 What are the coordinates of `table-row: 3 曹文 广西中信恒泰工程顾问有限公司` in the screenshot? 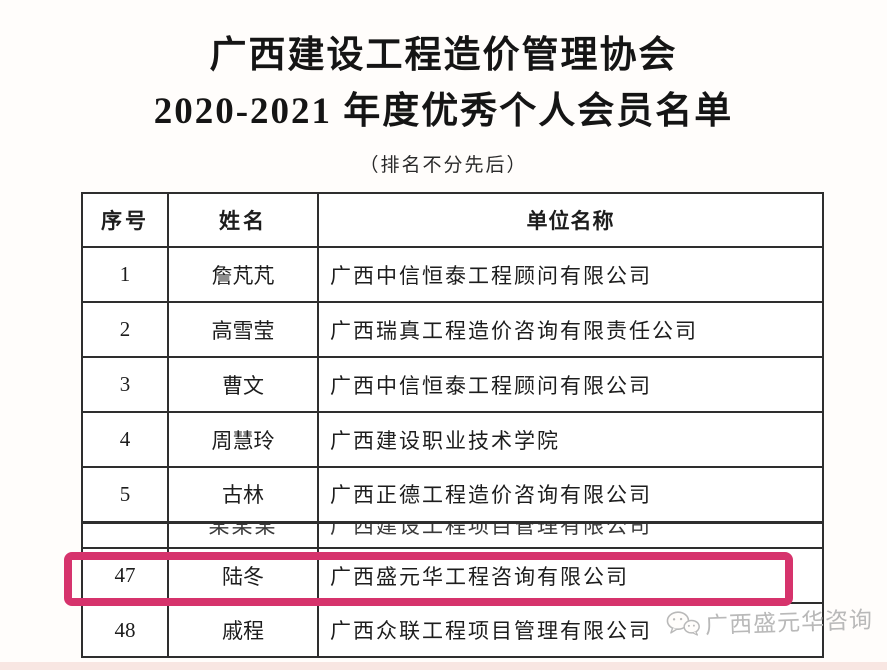 It's located at (452, 384).